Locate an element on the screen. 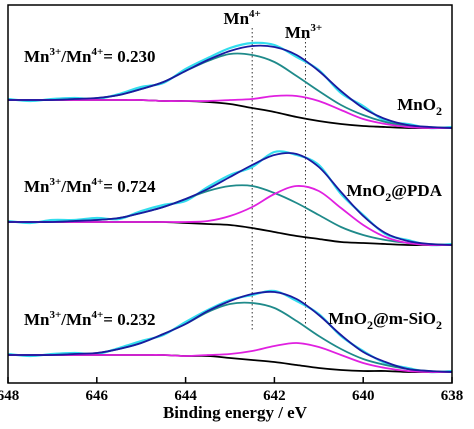  annotation-sup: 4+ is located at coordinates (255, 14).